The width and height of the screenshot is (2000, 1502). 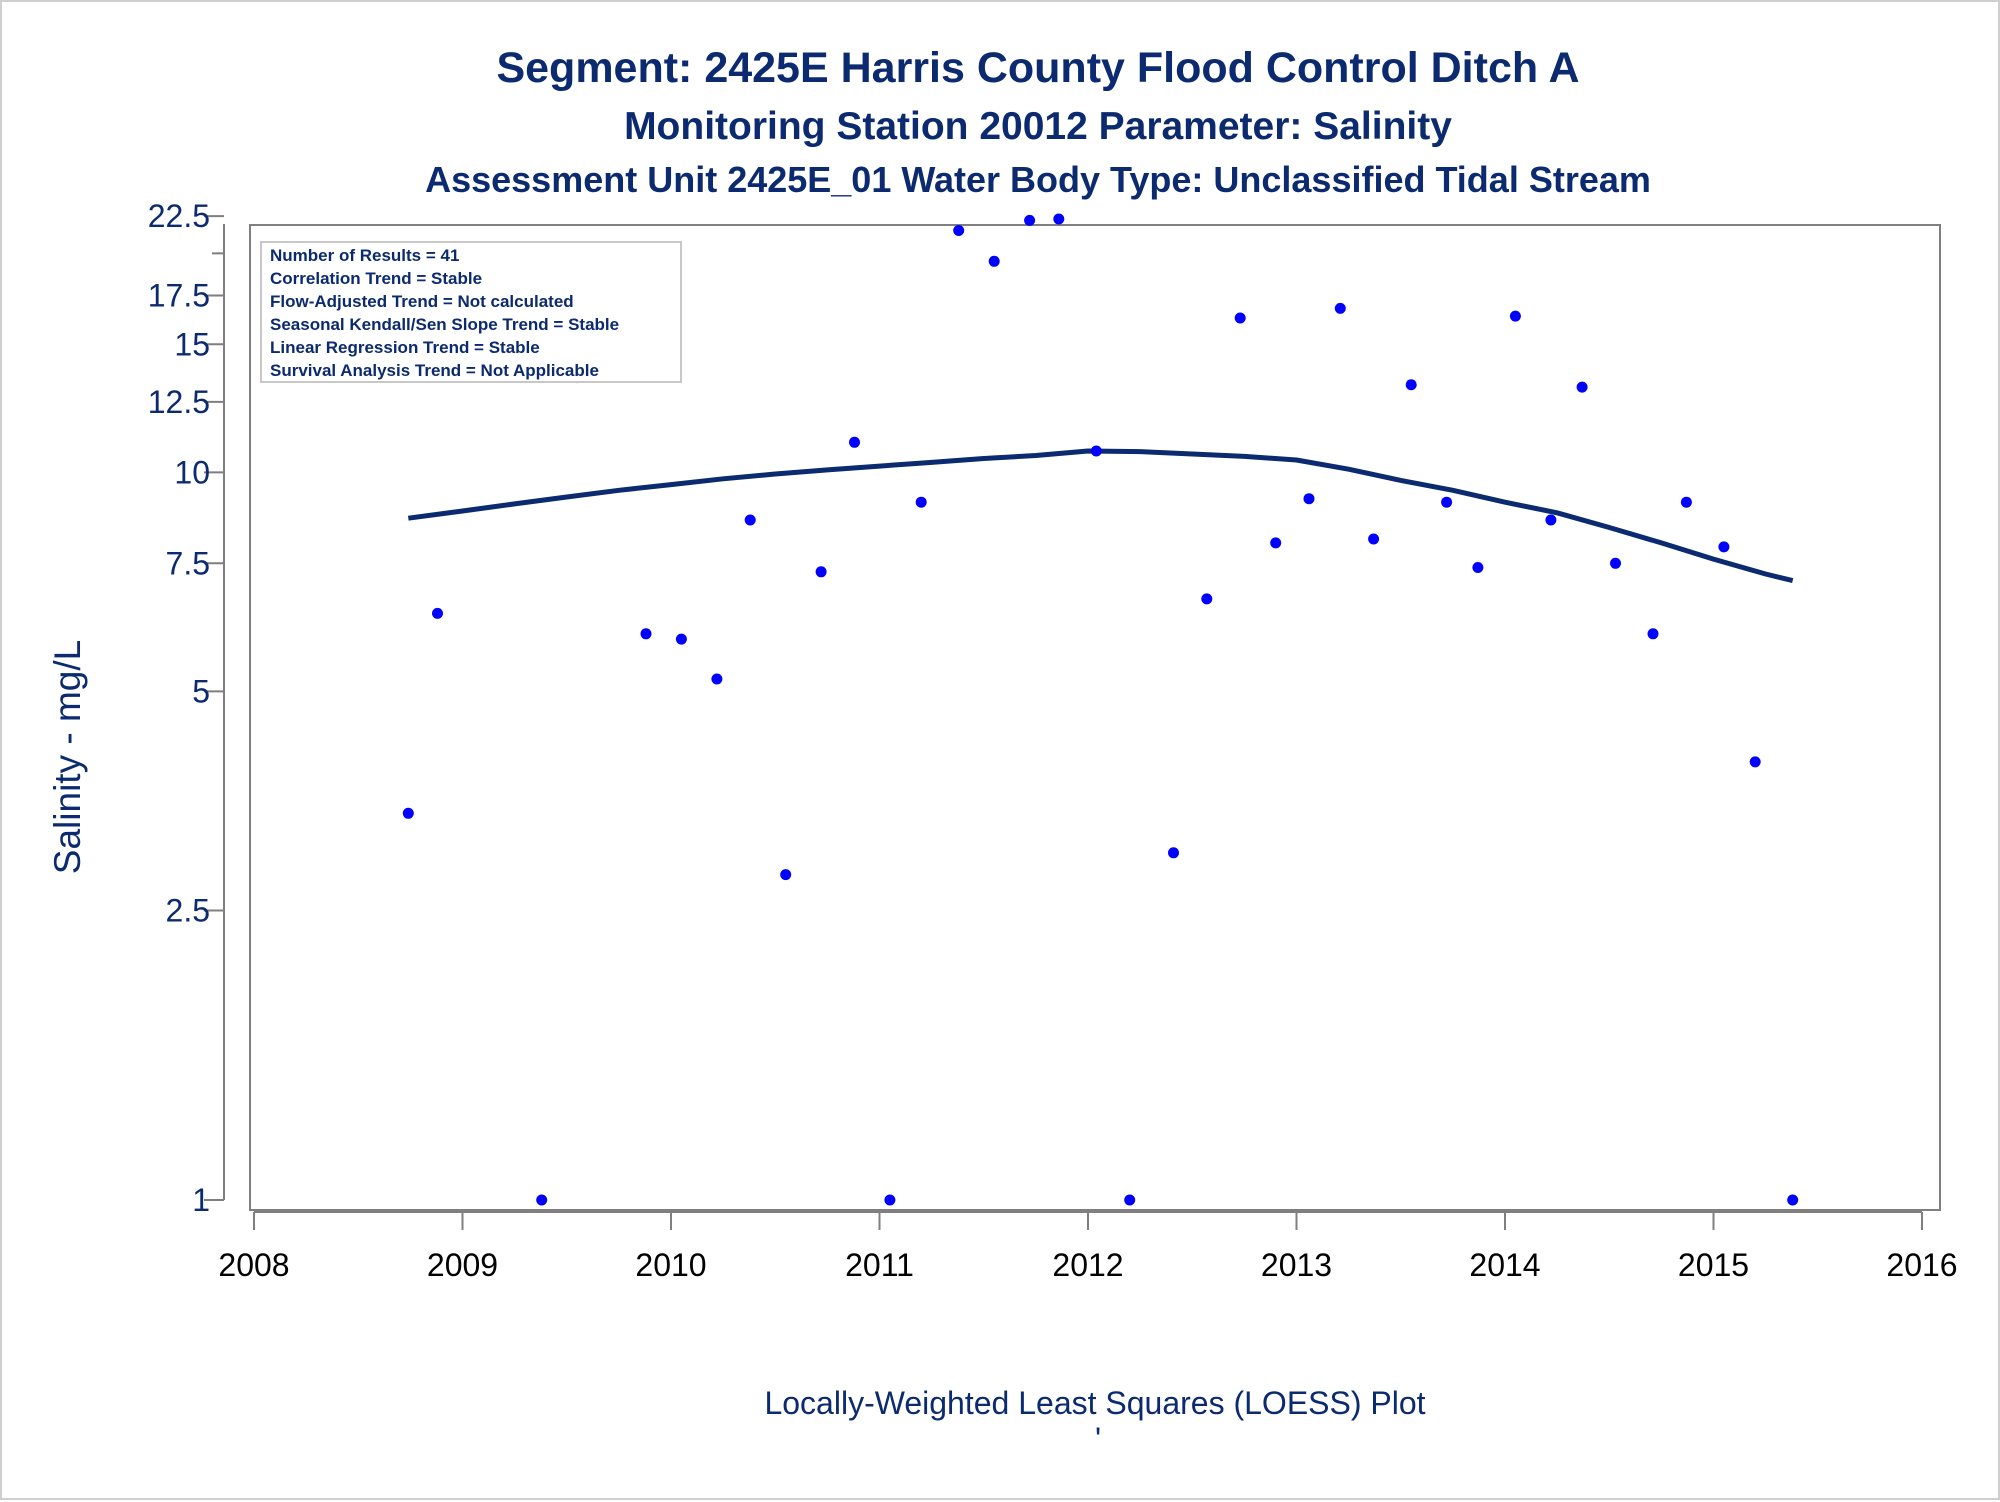 What do you see at coordinates (376, 278) in the screenshot?
I see `inset-line-correlation: Correlation Trend = Stable` at bounding box center [376, 278].